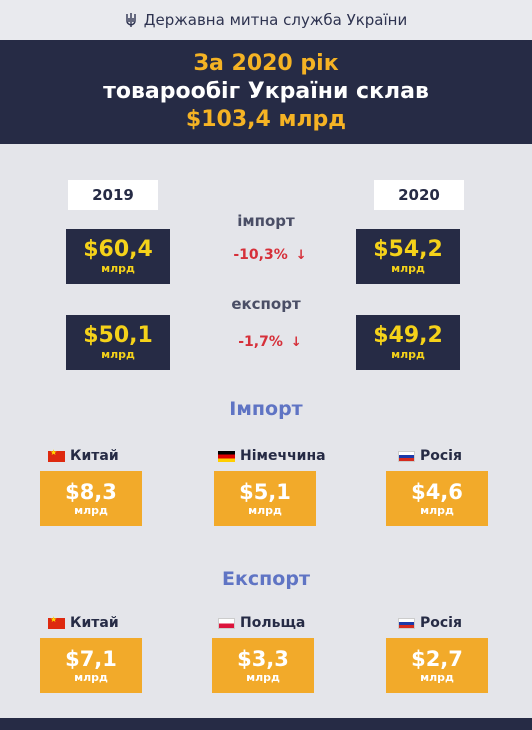 Image resolution: width=532 pixels, height=730 pixels. Describe the element at coordinates (265, 491) in the screenshot. I see `import-germany-value: $5,1` at that location.